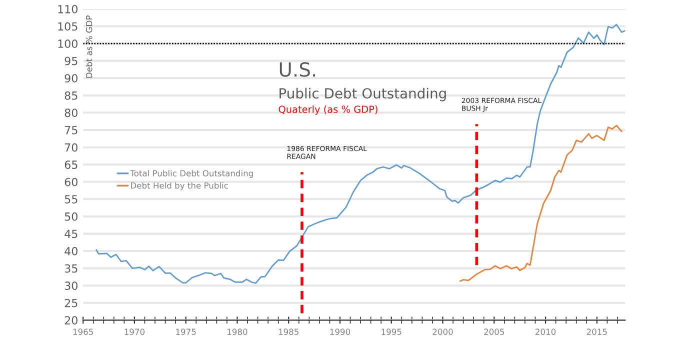 This screenshot has width=681, height=345. What do you see at coordinates (596, 331) in the screenshot?
I see `x-tick-label: 2015` at bounding box center [596, 331].